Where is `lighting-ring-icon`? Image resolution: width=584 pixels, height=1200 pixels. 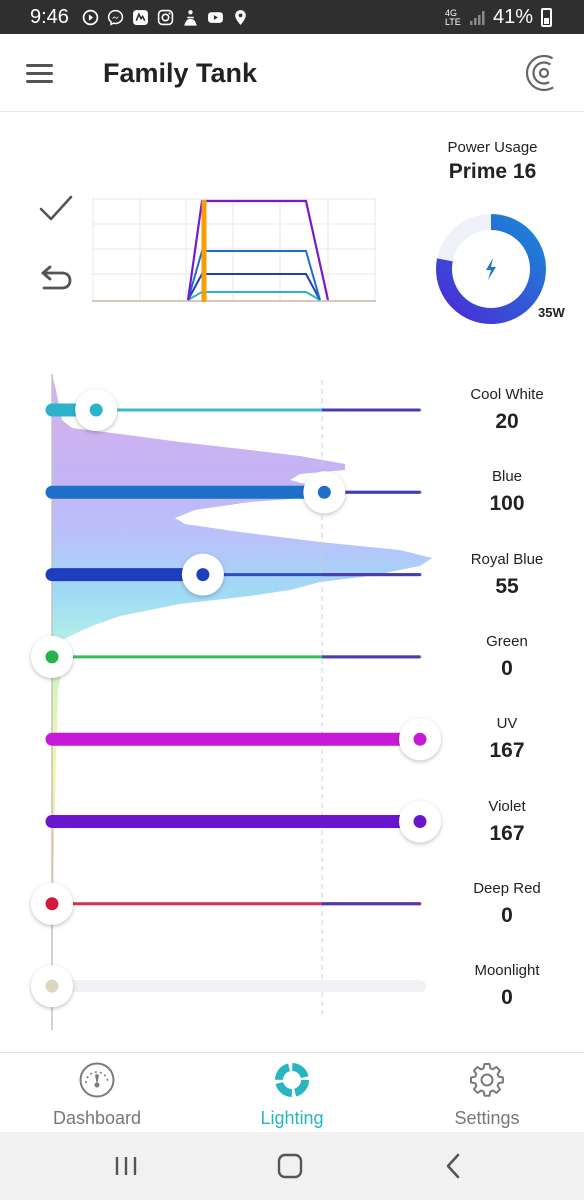
lighting-ring-icon is located at coordinates (292, 1080).